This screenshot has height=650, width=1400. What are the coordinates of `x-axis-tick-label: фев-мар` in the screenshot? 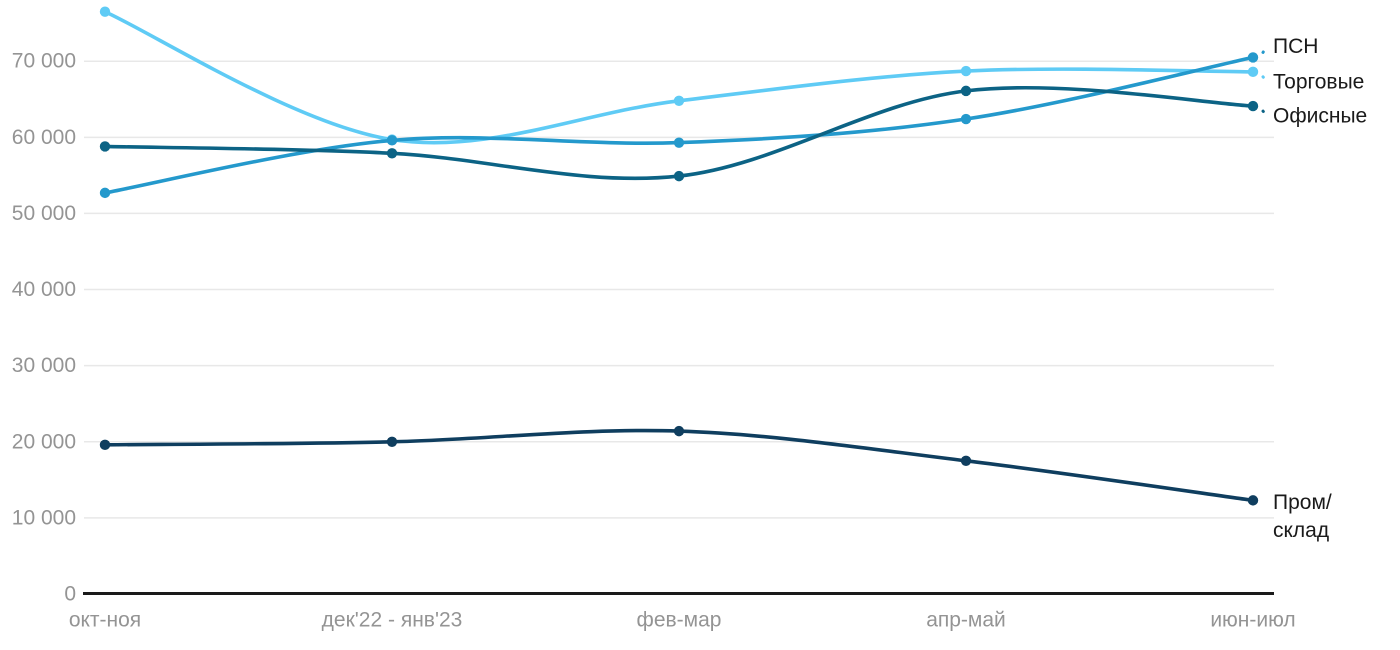 It's located at (679, 620).